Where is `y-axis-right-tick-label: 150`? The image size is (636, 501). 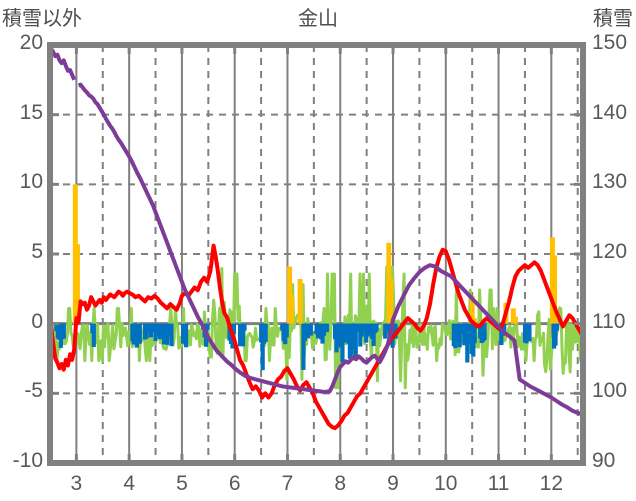 y-axis-right-tick-label: 150 is located at coordinates (610, 42).